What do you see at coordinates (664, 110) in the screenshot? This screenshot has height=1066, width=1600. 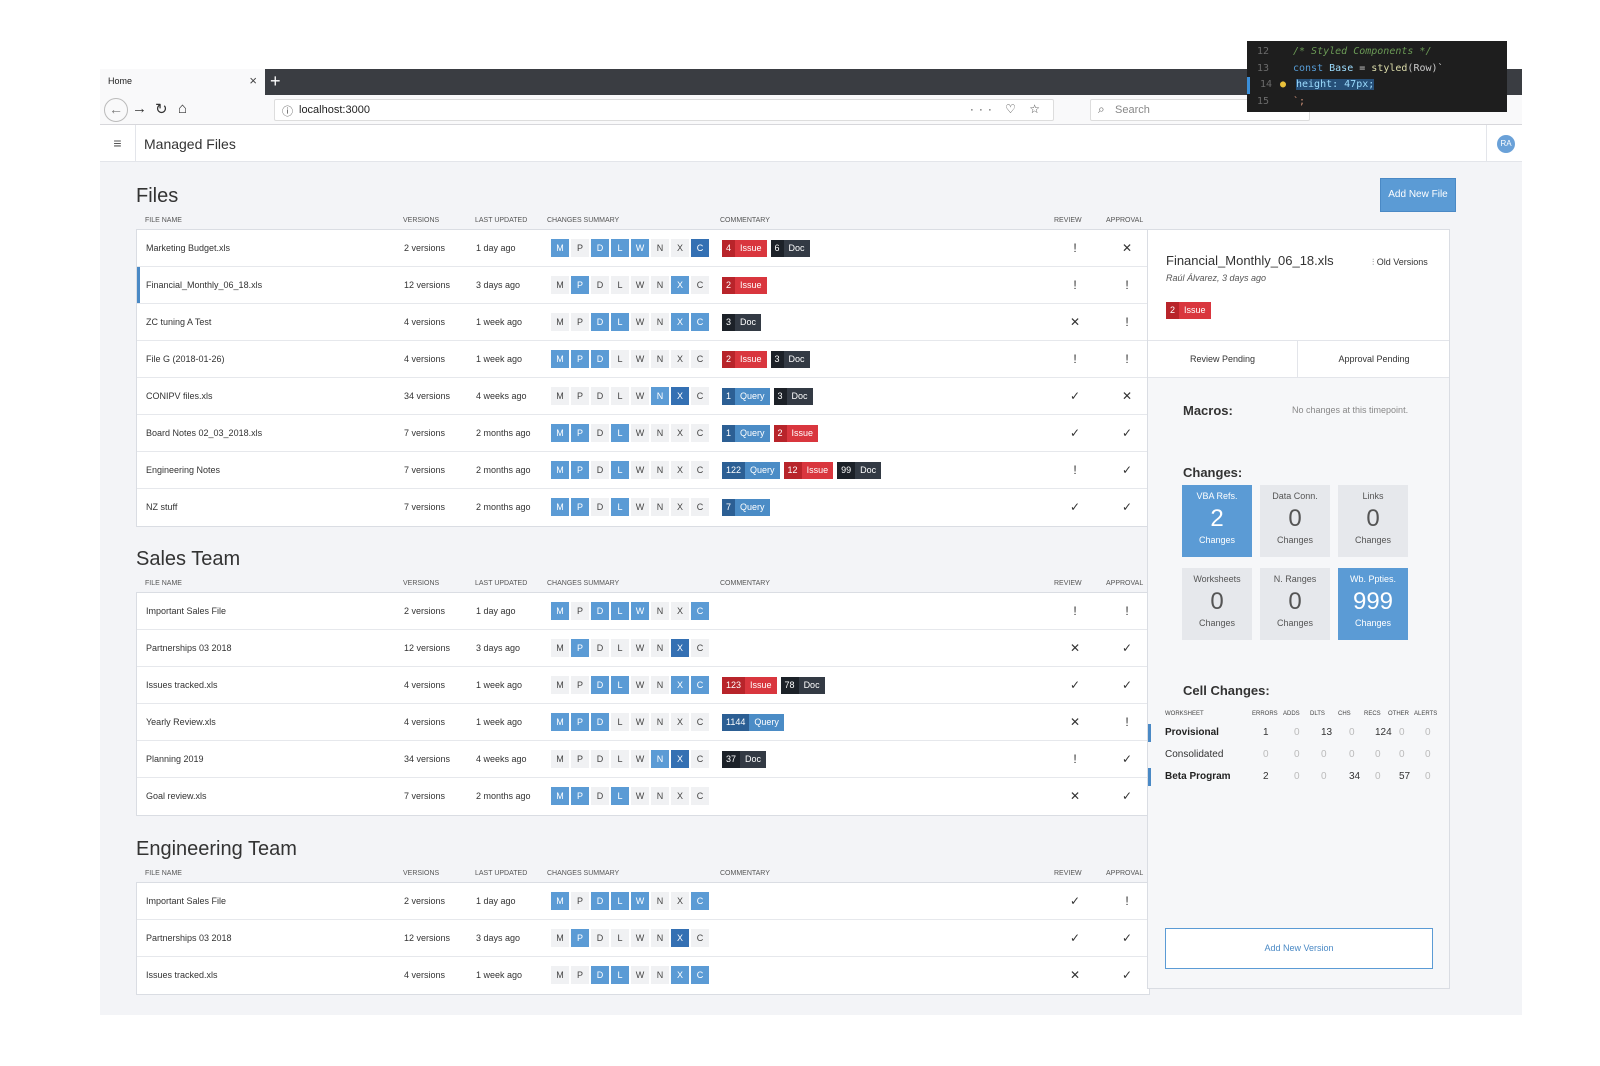 I see `url-bar: ⓘ localhost:3000 ··· ♡ ☆` at bounding box center [664, 110].